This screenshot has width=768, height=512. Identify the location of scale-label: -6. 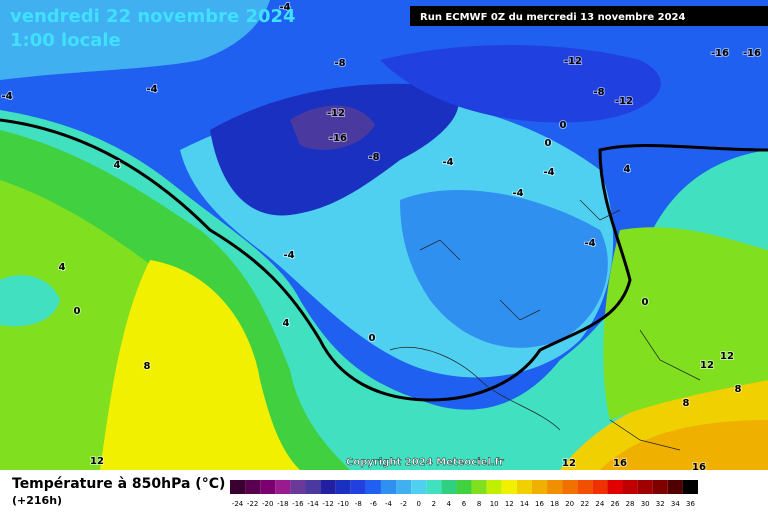
(374, 504).